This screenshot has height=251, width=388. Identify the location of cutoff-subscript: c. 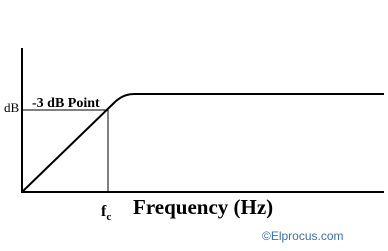
(108, 217).